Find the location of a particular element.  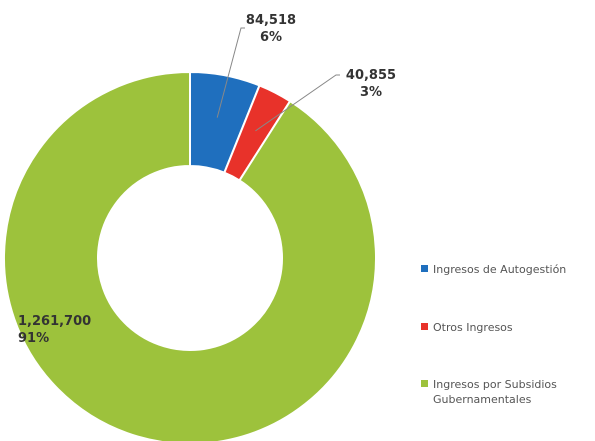

legend-item-otros: Otros Ingresos is located at coordinates (467, 327).